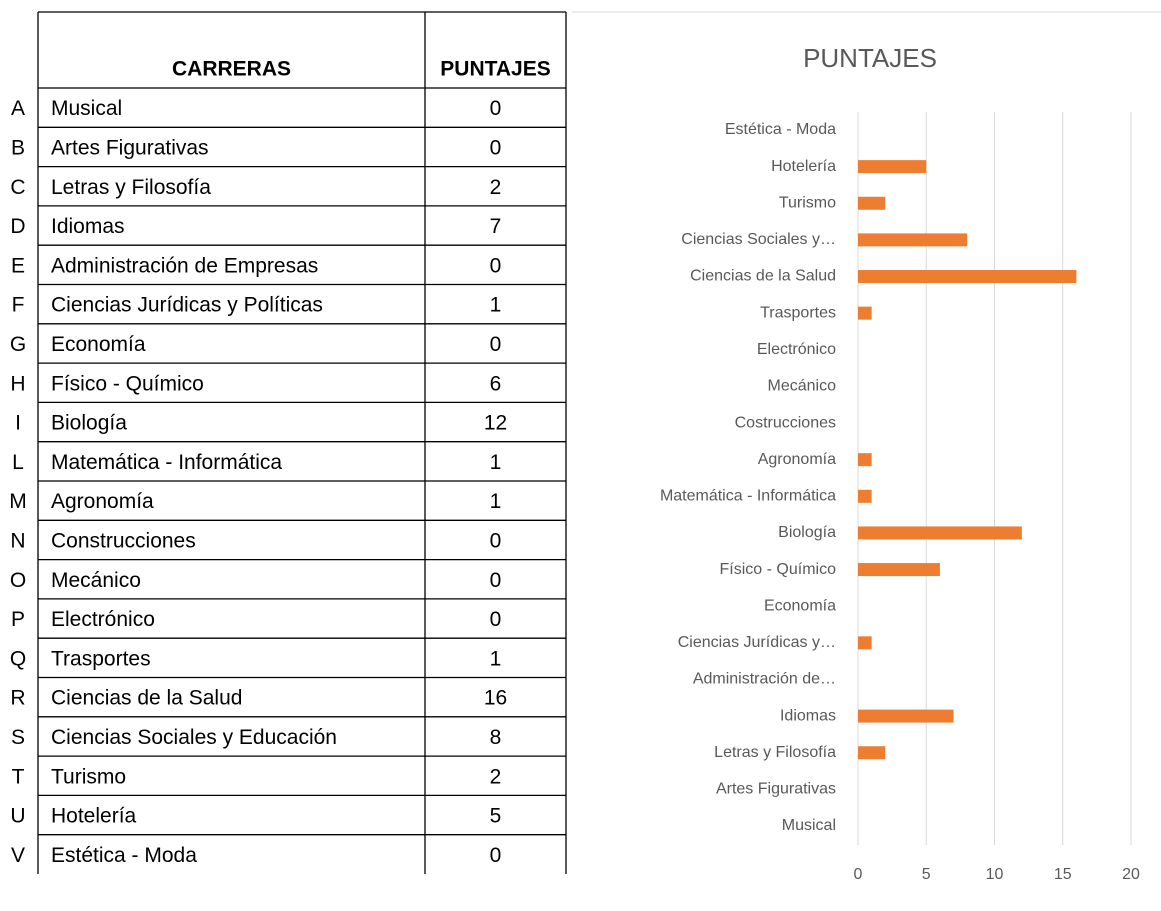 Image resolution: width=1161 pixels, height=911 pixels. What do you see at coordinates (870, 58) in the screenshot?
I see `chart-title: PUNTAJES` at bounding box center [870, 58].